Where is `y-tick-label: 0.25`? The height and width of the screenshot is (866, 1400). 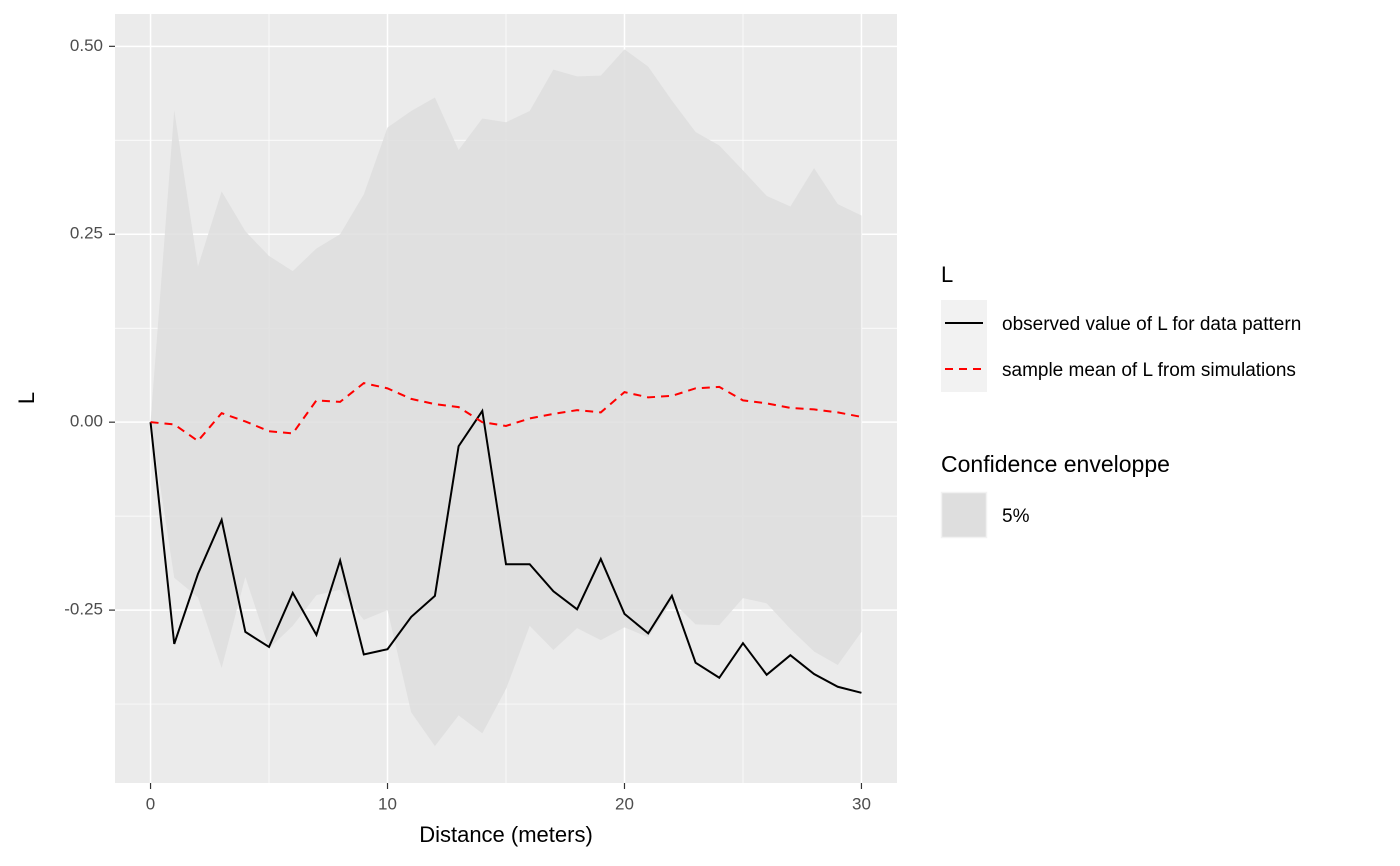
y-tick-label: 0.25 is located at coordinates (86, 233).